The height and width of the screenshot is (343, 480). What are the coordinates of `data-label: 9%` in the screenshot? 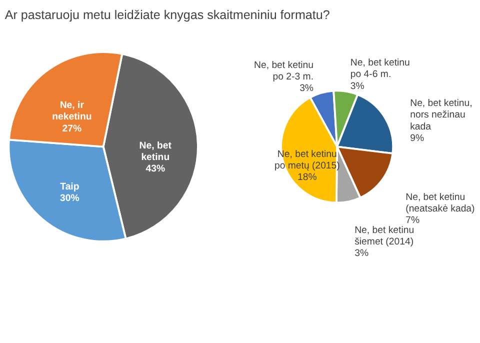 It's located at (417, 138).